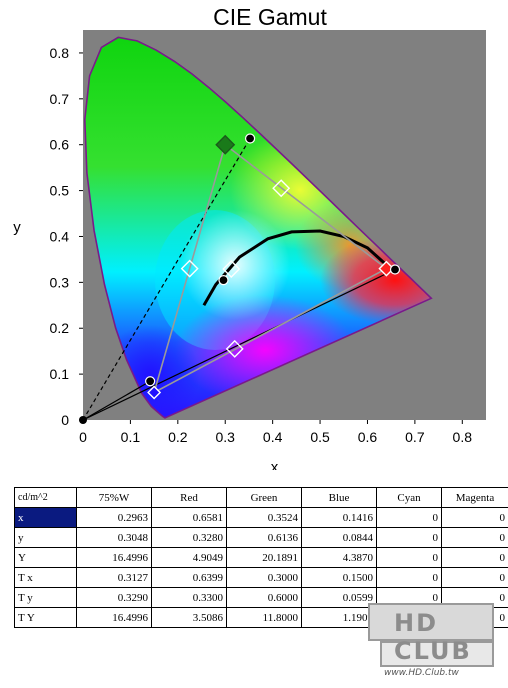  What do you see at coordinates (114, 537) in the screenshot?
I see `table-cell: 0.3048` at bounding box center [114, 537].